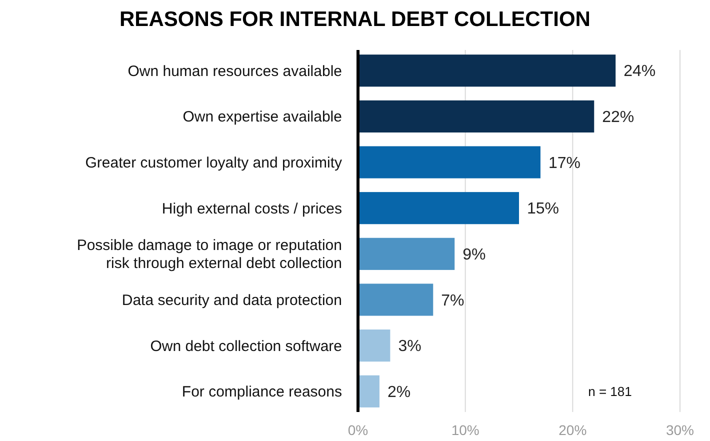 Image resolution: width=710 pixels, height=441 pixels. Describe the element at coordinates (610, 391) in the screenshot. I see `annotation: n = 181` at that location.